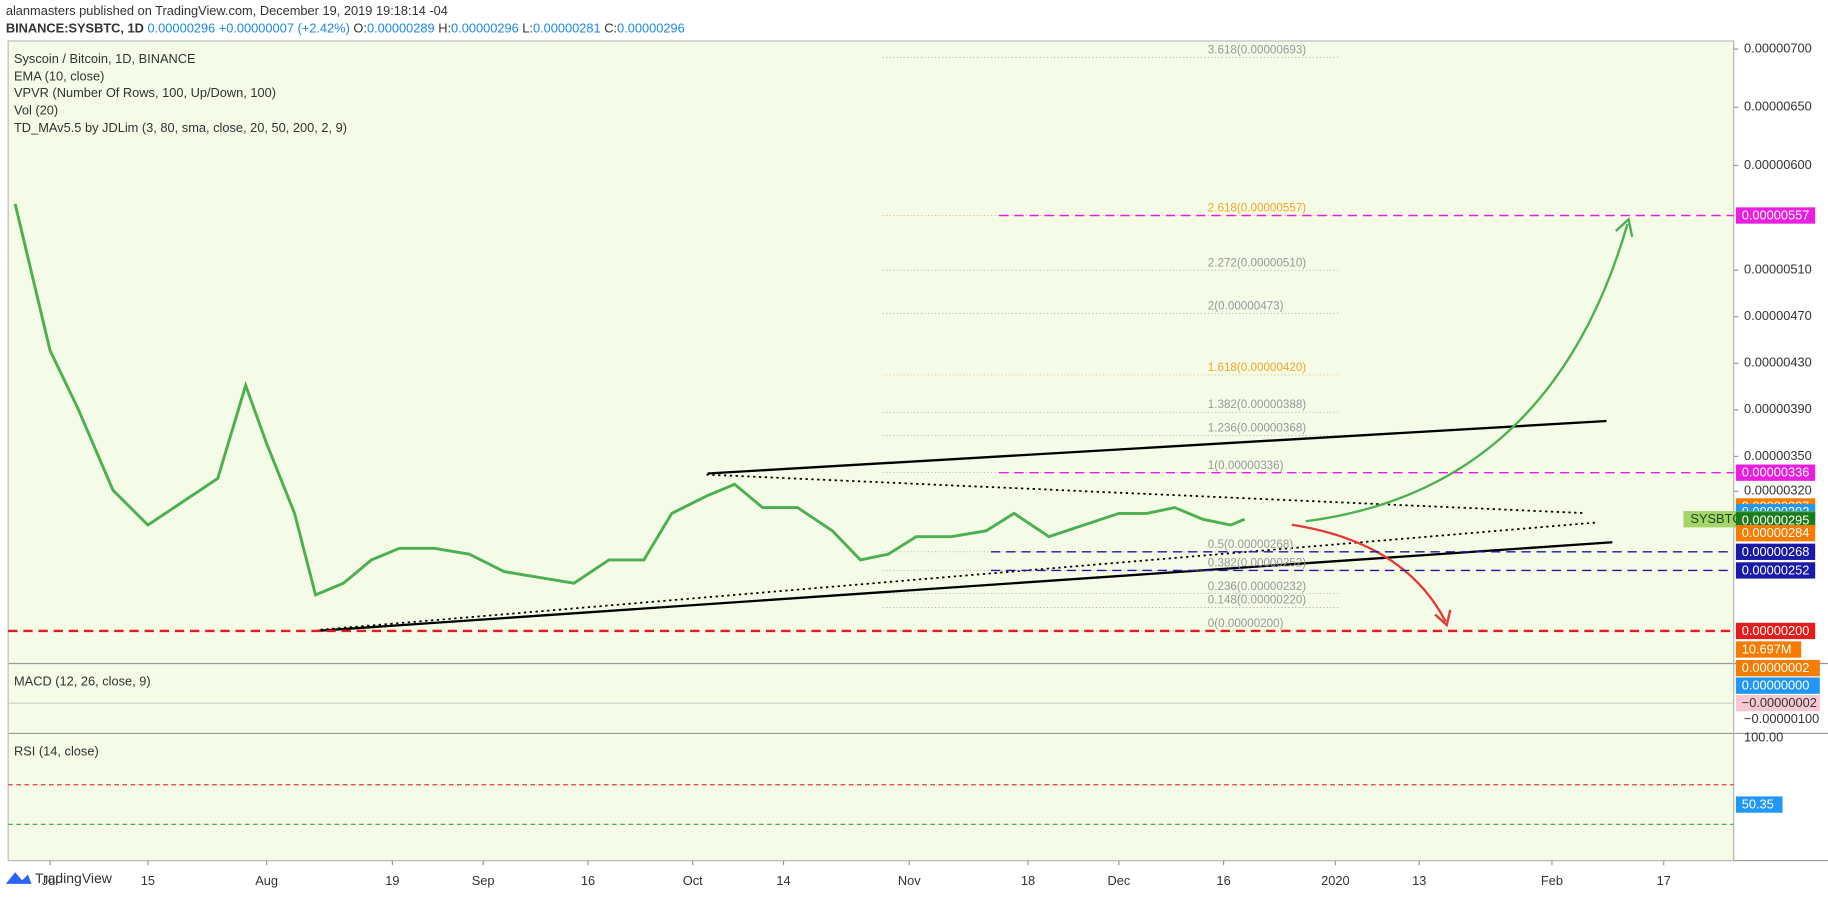 This screenshot has height=898, width=1828. I want to click on fib-label: 1.382(0.00000388), so click(1257, 404).